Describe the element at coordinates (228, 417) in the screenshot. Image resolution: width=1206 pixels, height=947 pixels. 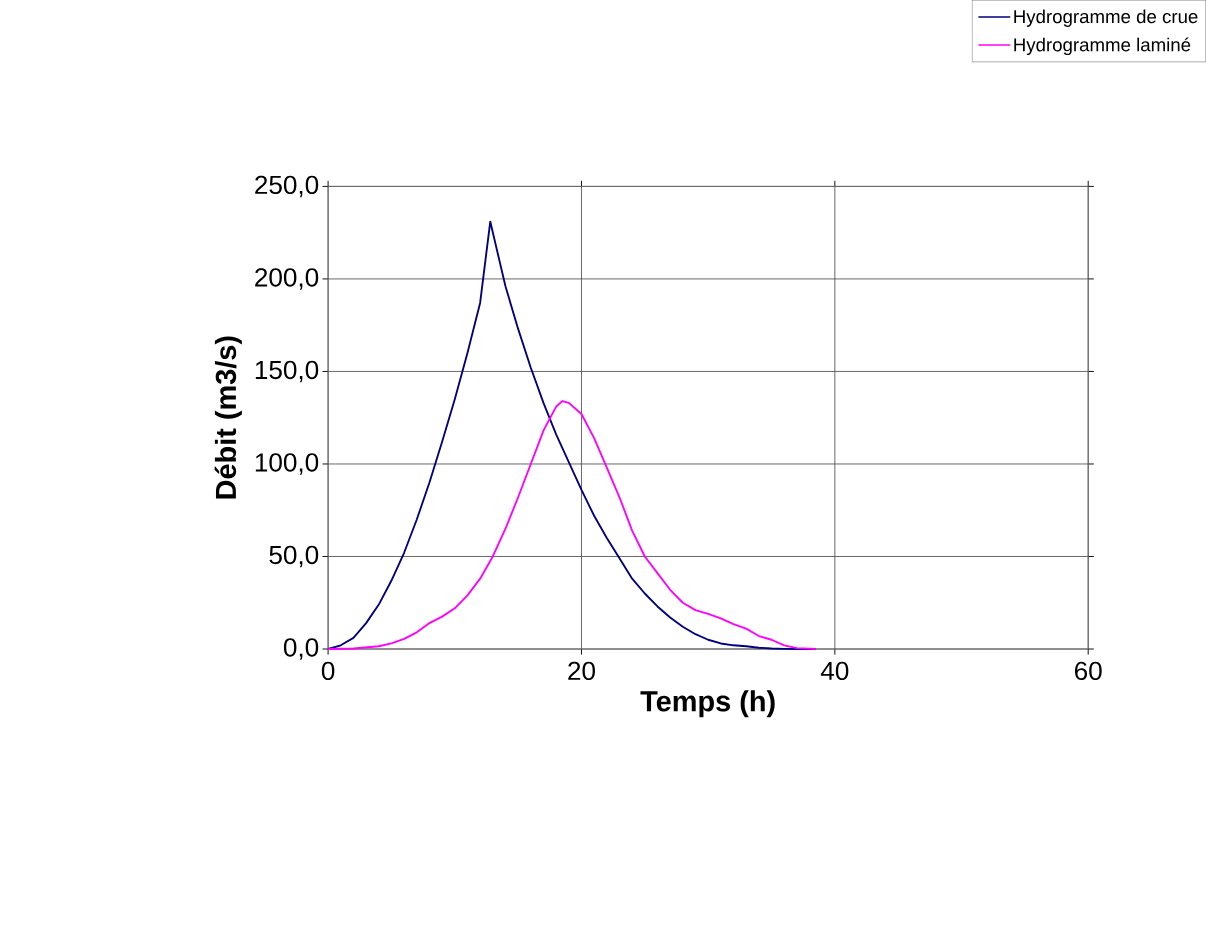
I see `y-axis-title: Débit (m3/s)` at that location.